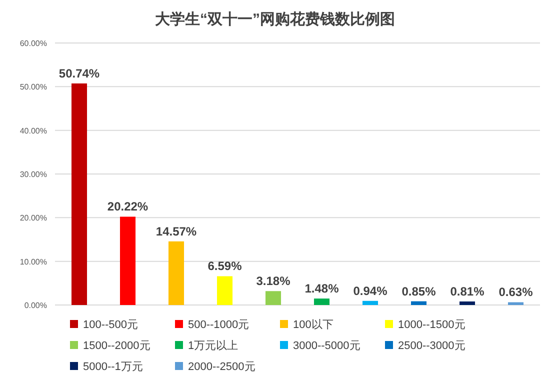  What do you see at coordinates (33, 43) in the screenshot?
I see `y-tick-label: 60.00%` at bounding box center [33, 43].